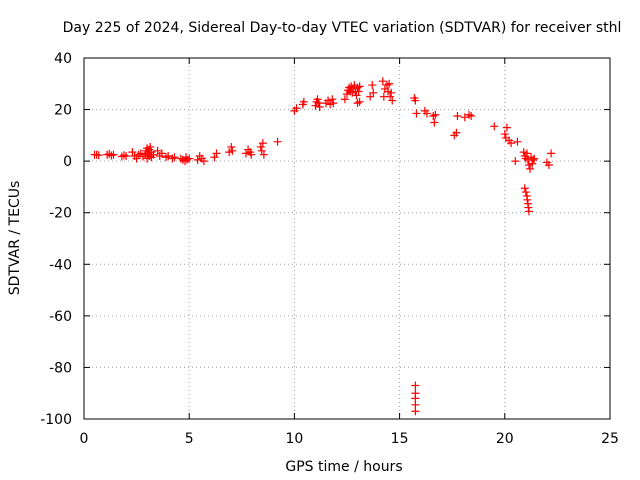 The height and width of the screenshot is (480, 640). I want to click on y-axis-label: SDTVAR / TECUs, so click(15, 238).